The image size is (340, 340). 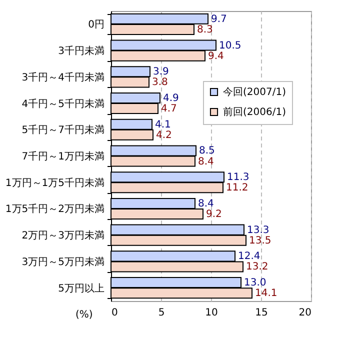 What do you see at coordinates (249, 256) in the screenshot?
I see `data-label: 12.4` at bounding box center [249, 256].